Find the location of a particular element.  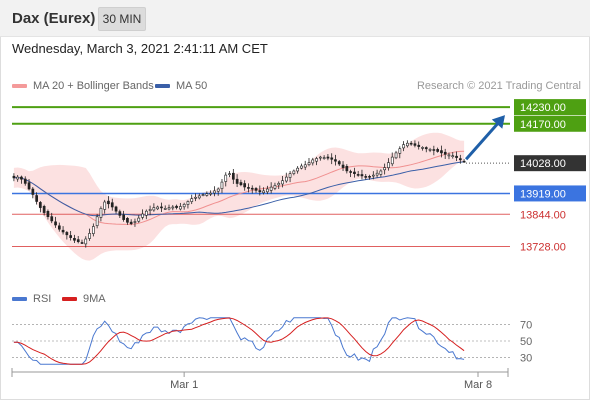

header-bar: Dax (Eurex) 30 MIN is located at coordinates (295, 18).